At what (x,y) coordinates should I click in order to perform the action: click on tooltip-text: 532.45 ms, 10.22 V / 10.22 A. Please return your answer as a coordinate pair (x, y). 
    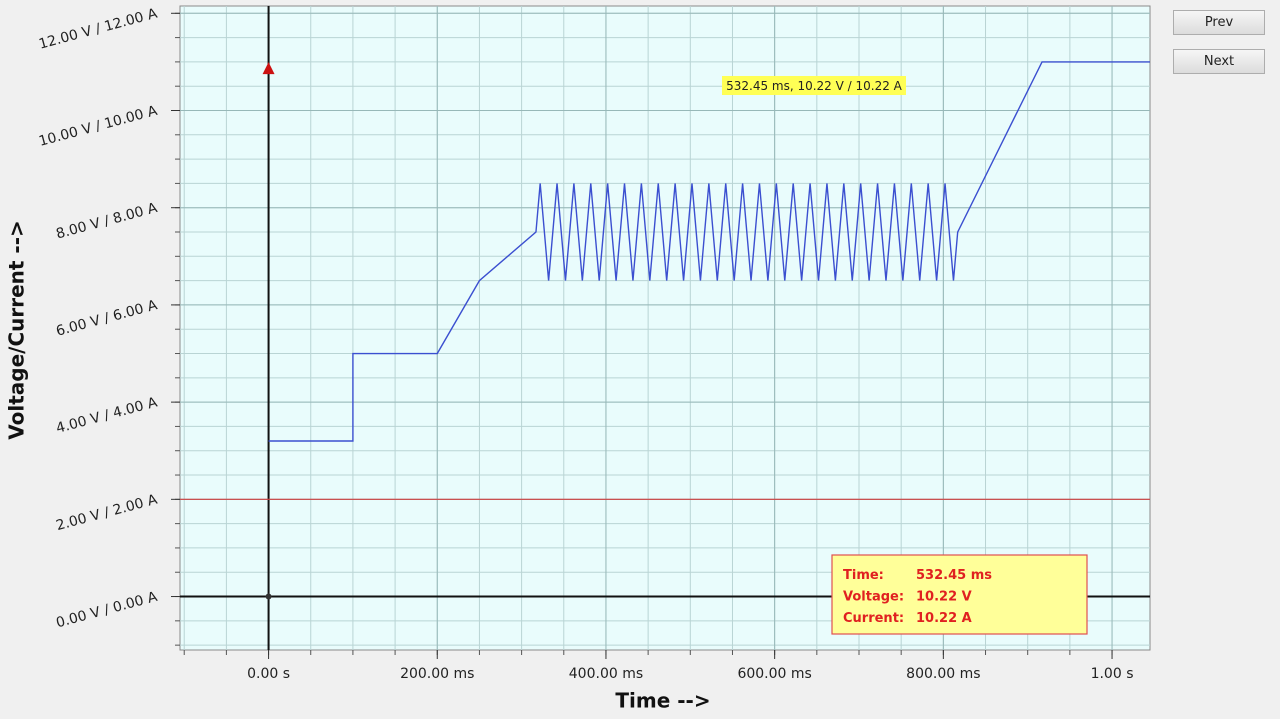
    Looking at the image, I should click on (814, 86).